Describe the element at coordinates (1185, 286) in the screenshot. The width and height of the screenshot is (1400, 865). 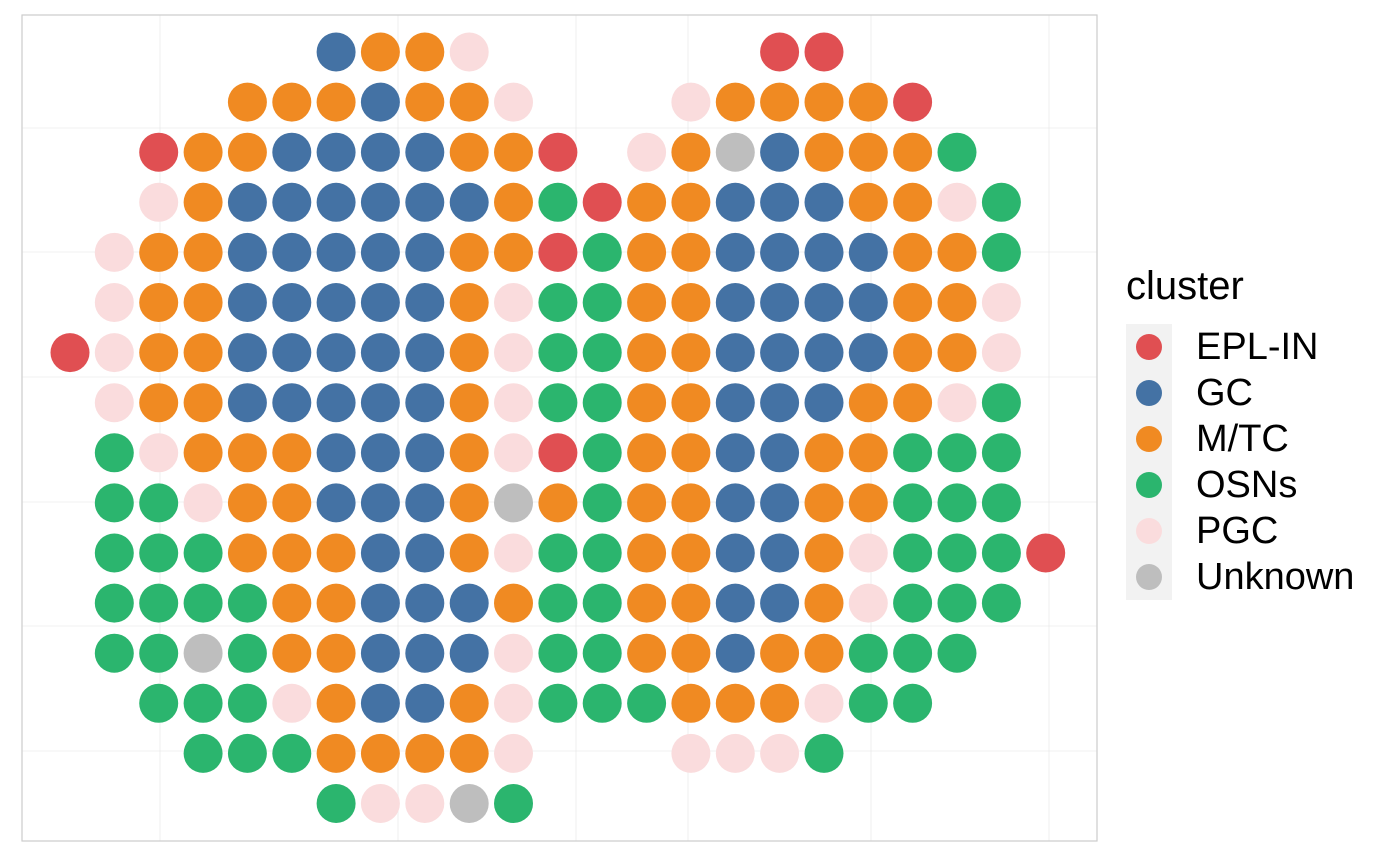
I see `legend-title: cluster` at that location.